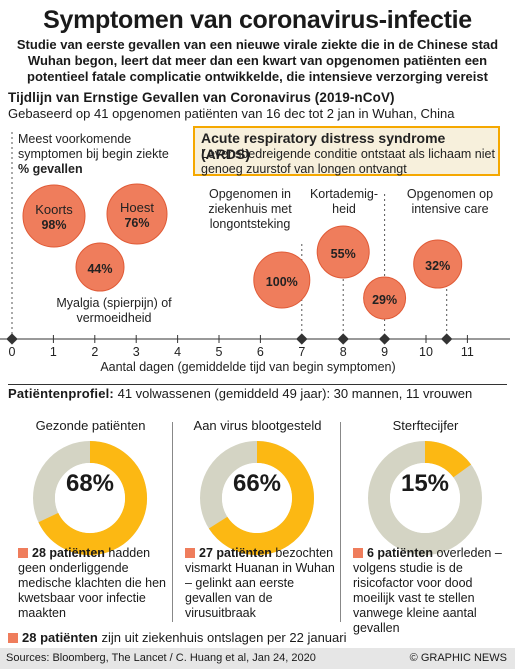 Image resolution: width=515 pixels, height=669 pixels. I want to click on panel-highlight: 27 patiënten, so click(235, 553).